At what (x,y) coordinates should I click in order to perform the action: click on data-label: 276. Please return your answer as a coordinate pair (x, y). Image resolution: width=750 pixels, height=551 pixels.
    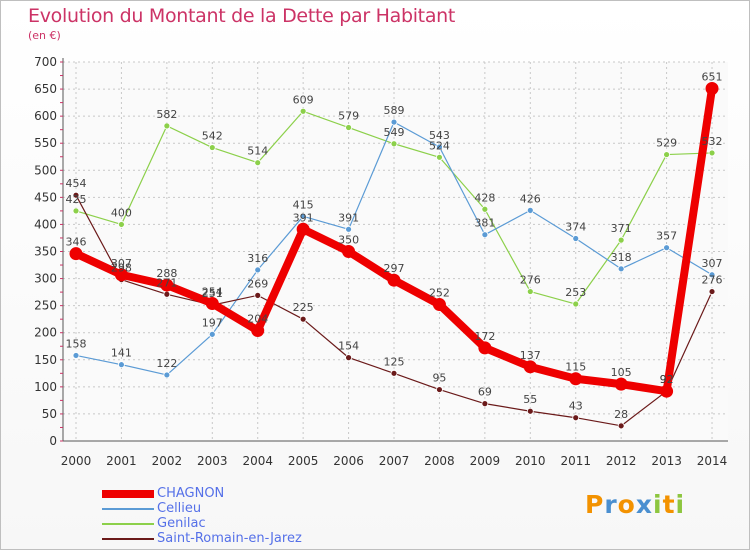
    Looking at the image, I should click on (530, 280).